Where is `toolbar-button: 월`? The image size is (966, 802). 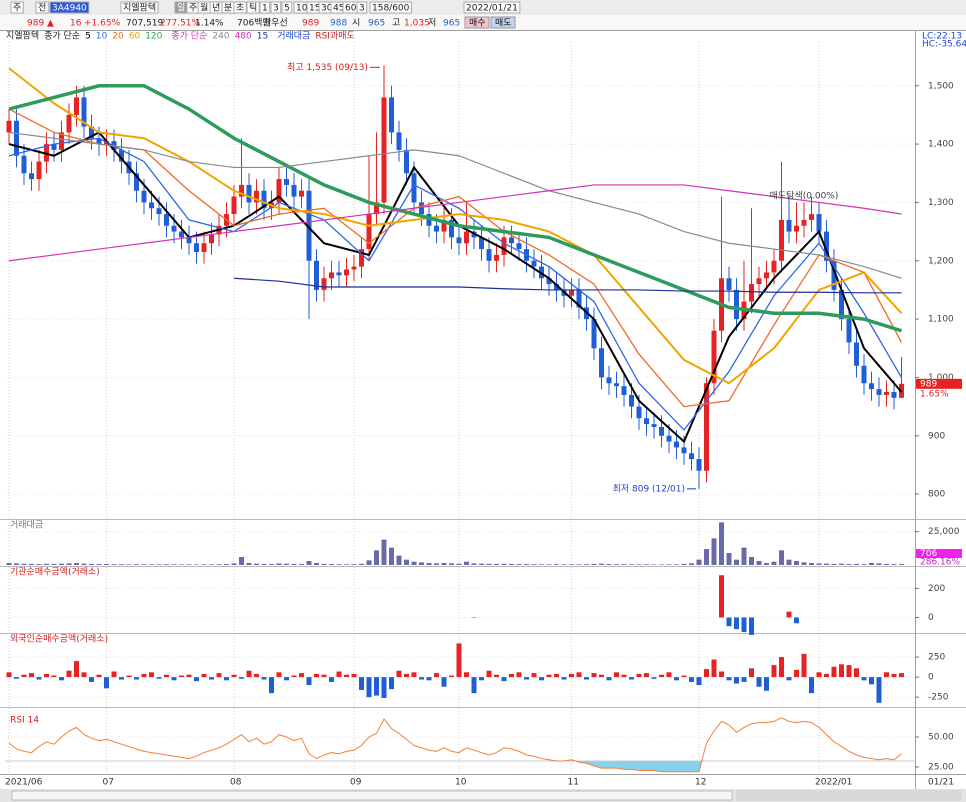 toolbar-button: 월 is located at coordinates (204, 8).